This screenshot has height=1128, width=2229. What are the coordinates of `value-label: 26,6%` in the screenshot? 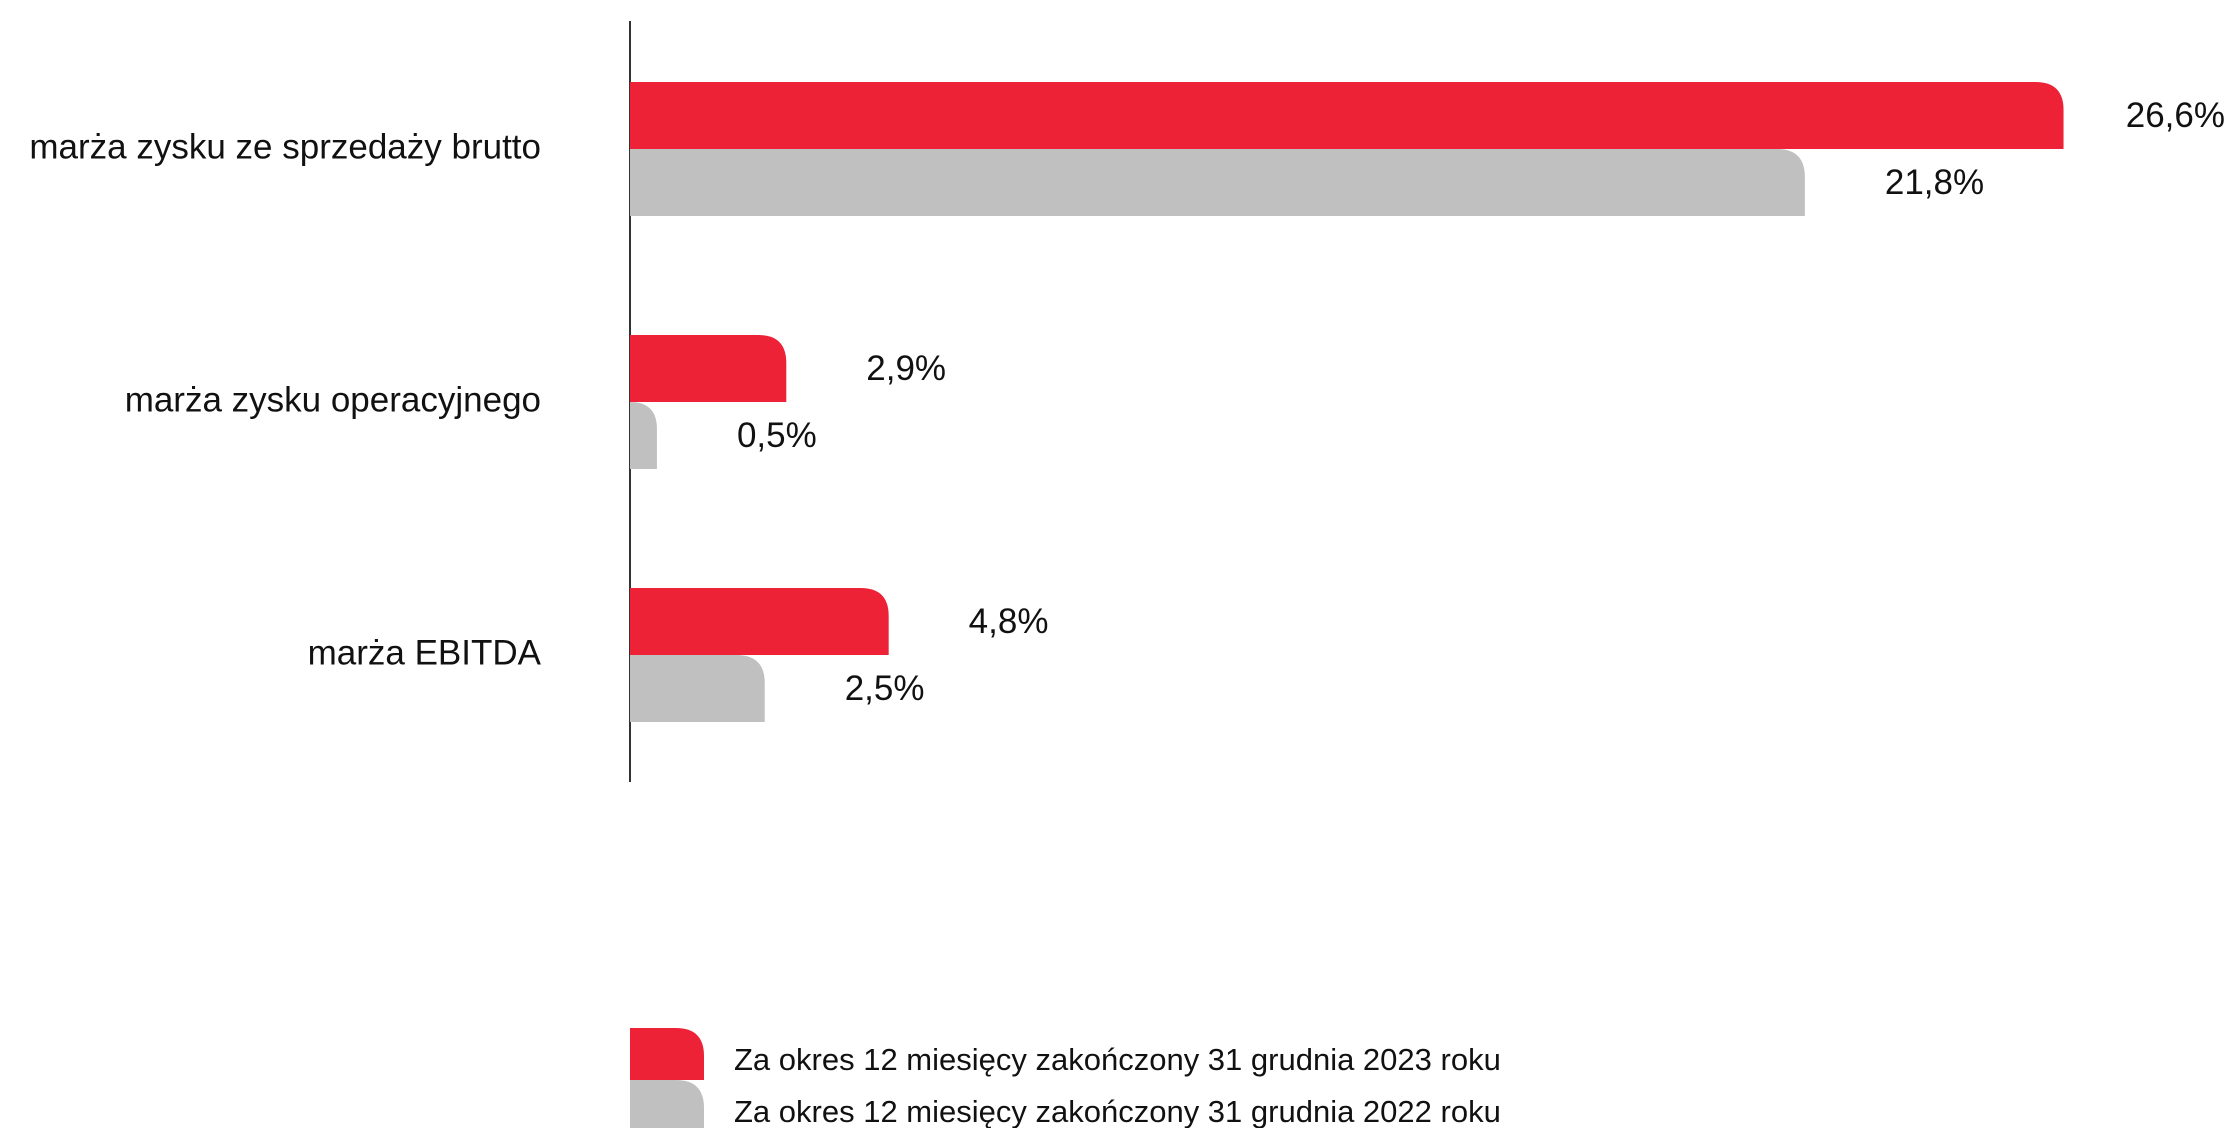 It's located at (2175, 115).